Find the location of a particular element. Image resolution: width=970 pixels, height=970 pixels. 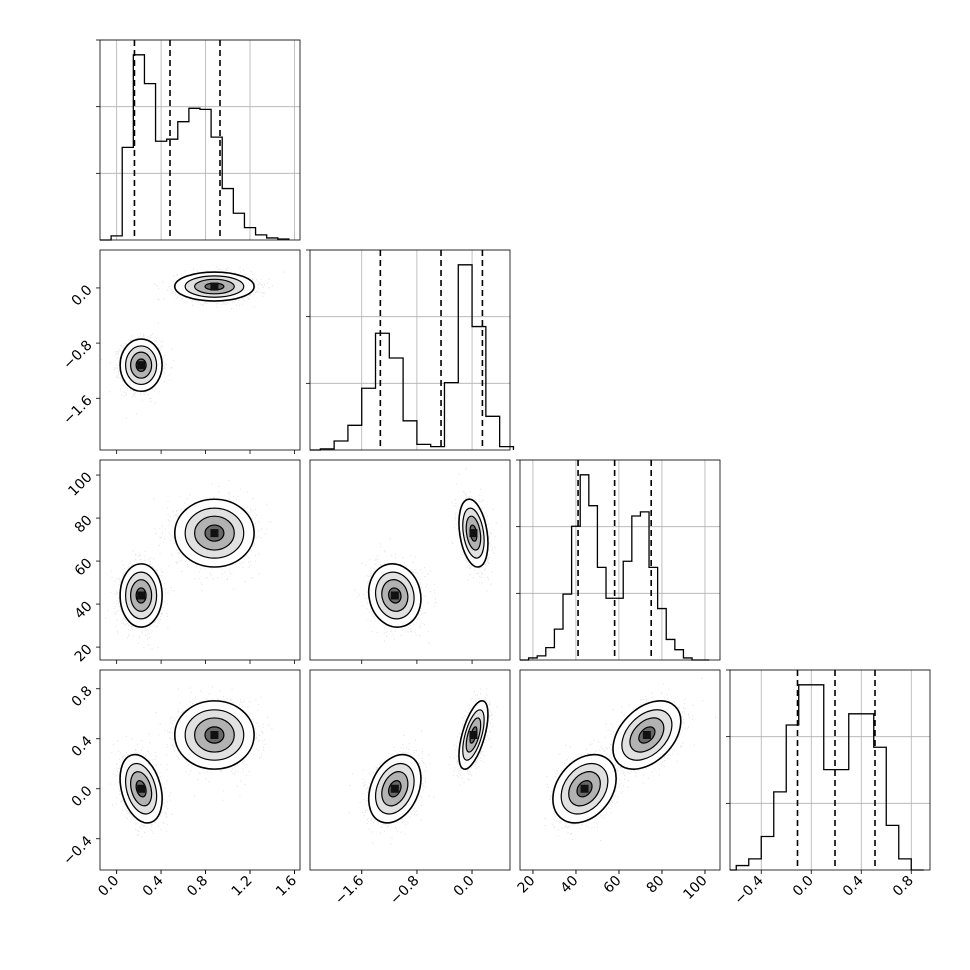

x-tick-label: 20 is located at coordinates (527, 885).